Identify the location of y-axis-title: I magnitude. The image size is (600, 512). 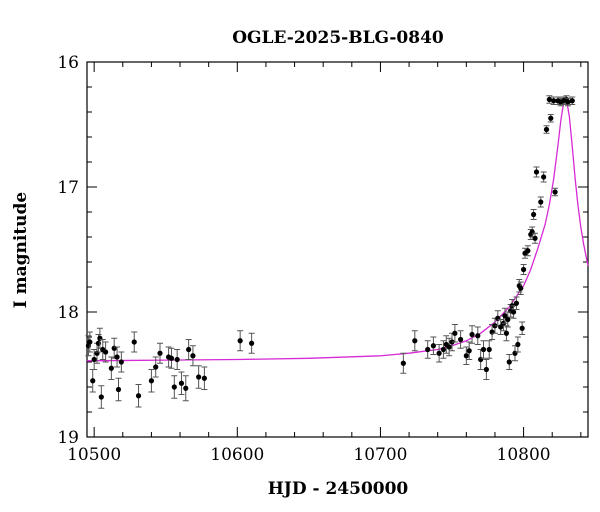
(21, 250).